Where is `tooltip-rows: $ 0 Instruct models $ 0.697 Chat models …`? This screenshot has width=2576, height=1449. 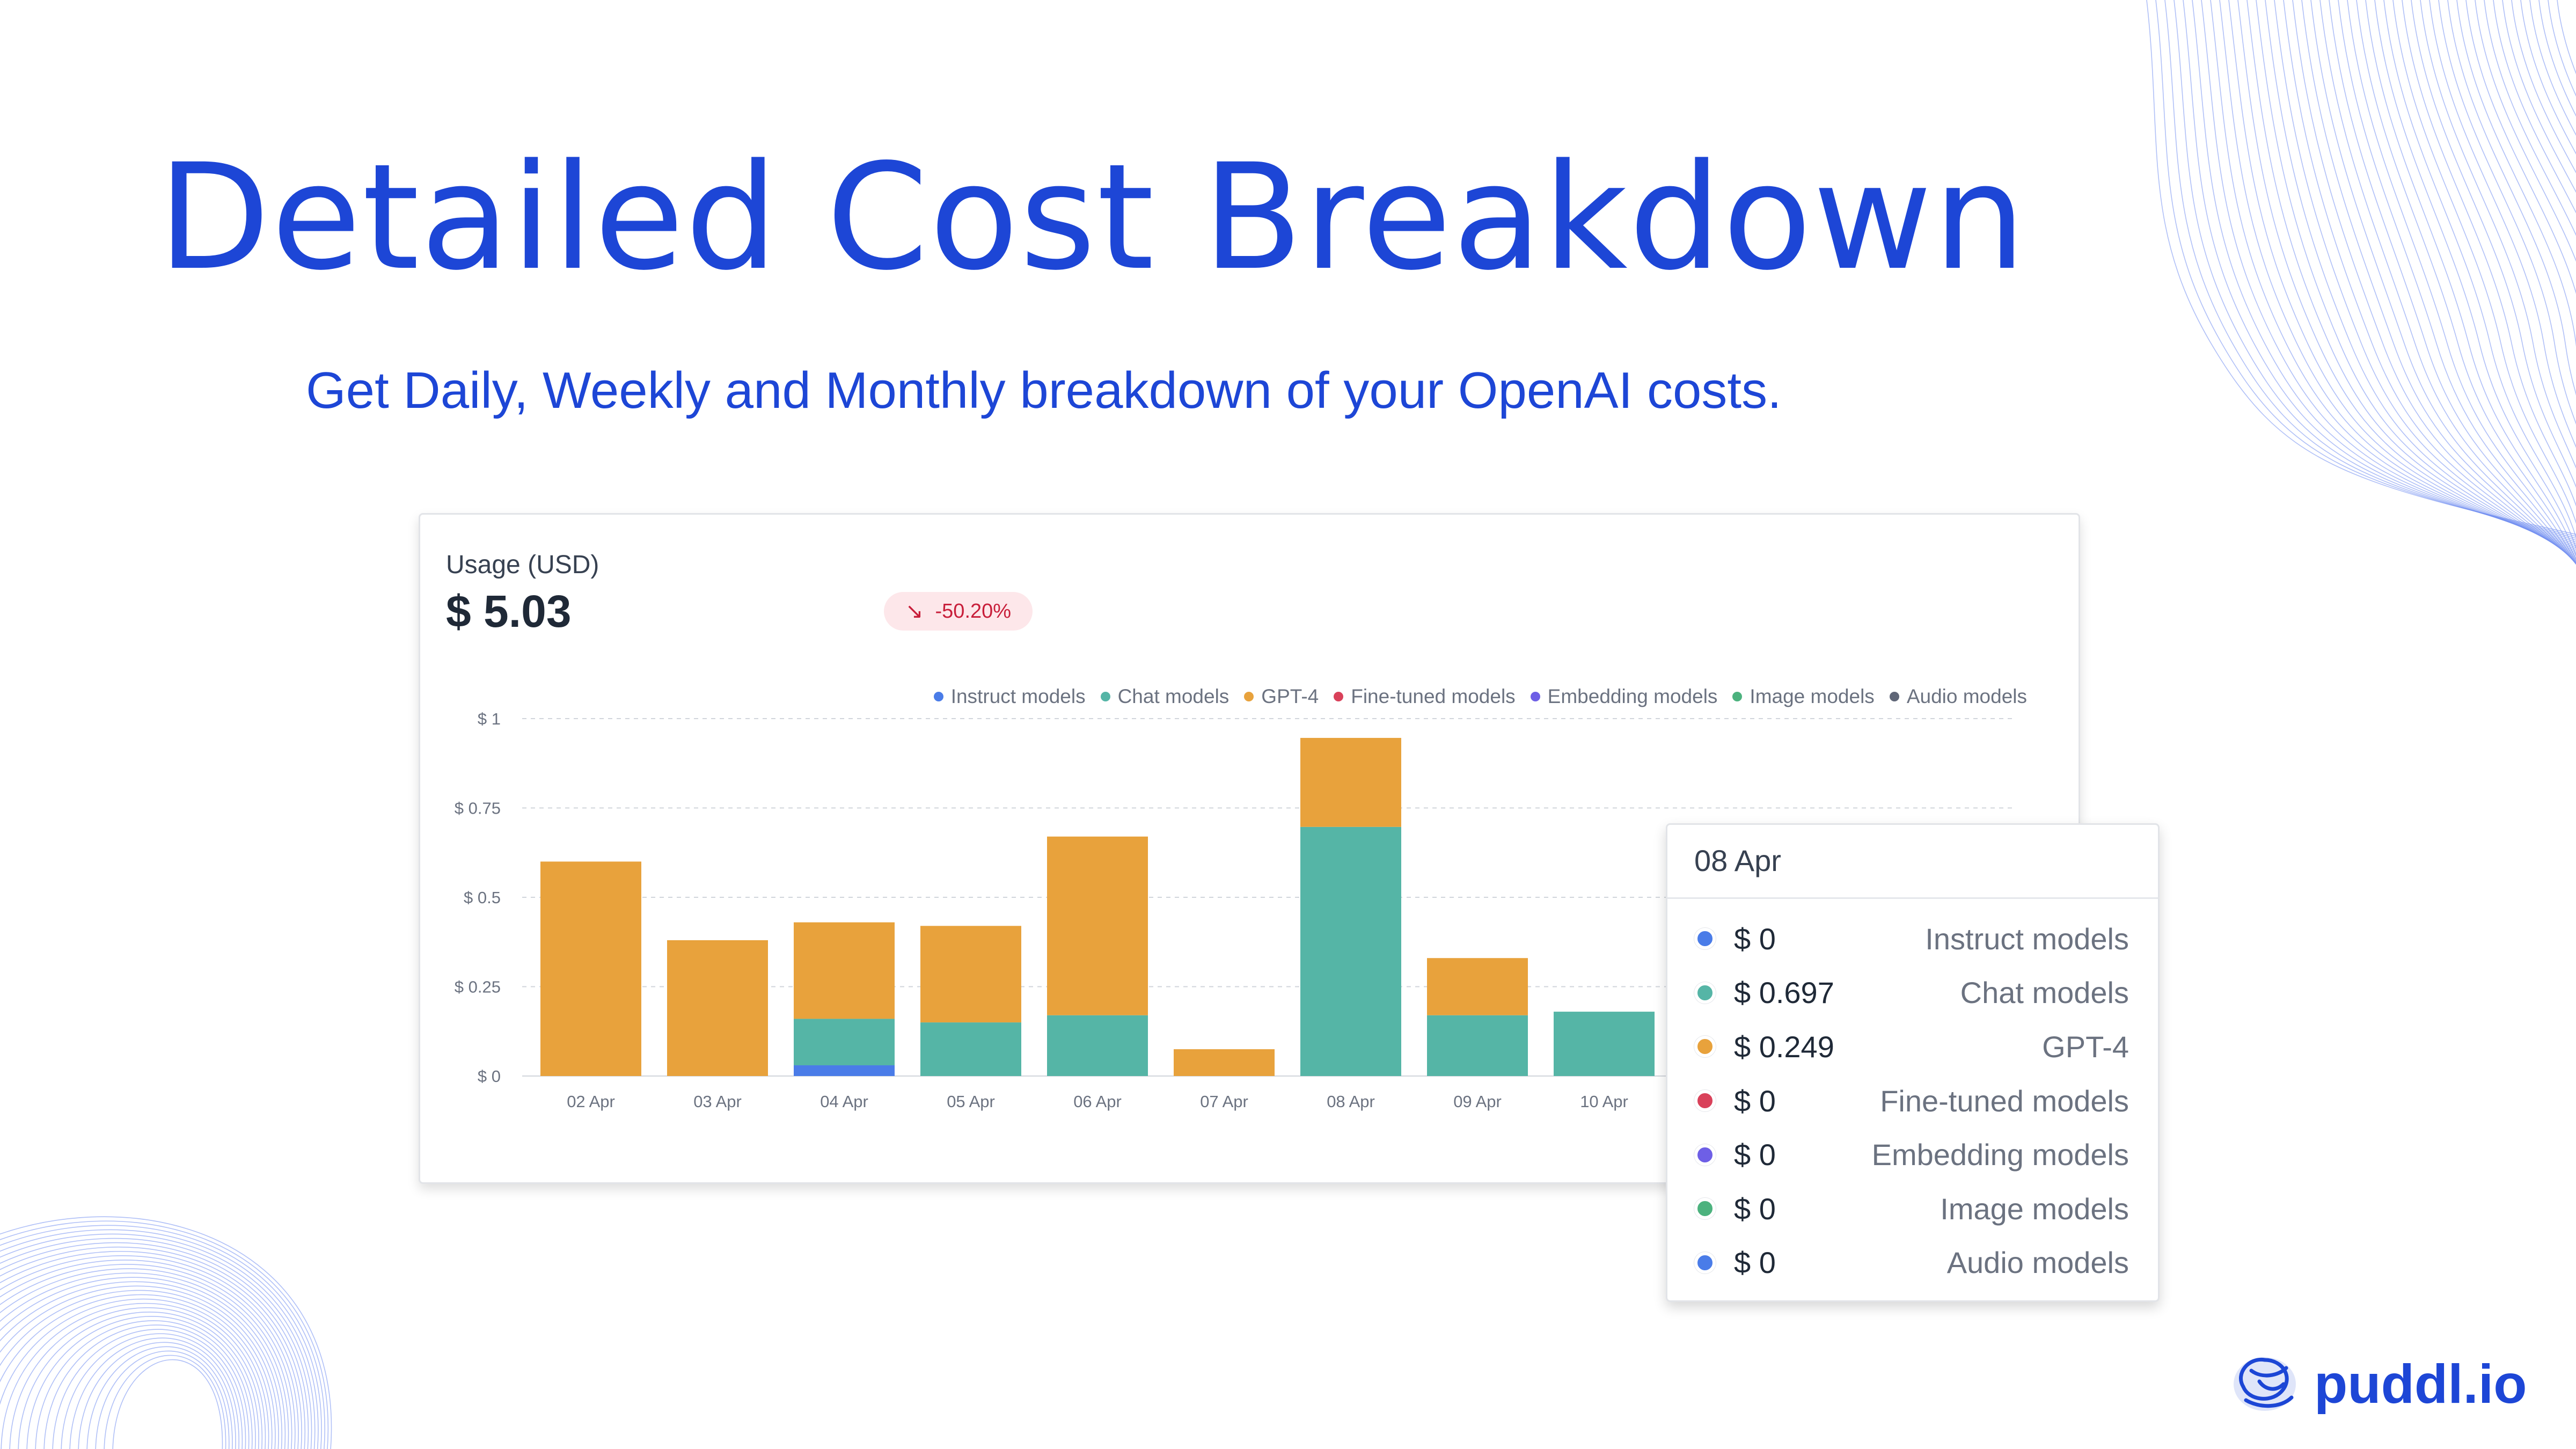
tooltip-rows: $ 0 Instruct models $ 0.697 Chat models … is located at coordinates (1912, 1094).